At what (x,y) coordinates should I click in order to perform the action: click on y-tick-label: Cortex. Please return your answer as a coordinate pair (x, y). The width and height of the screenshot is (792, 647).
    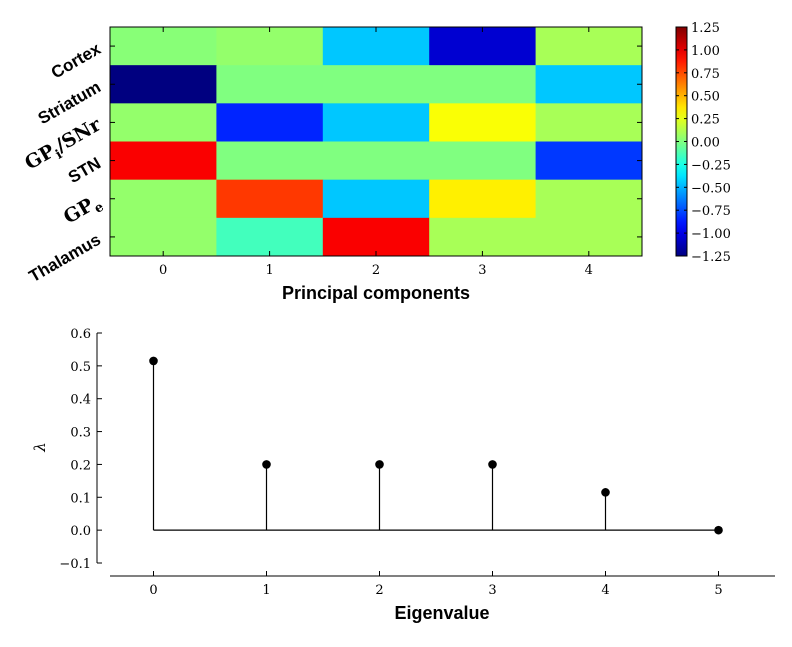
    Looking at the image, I should click on (76, 61).